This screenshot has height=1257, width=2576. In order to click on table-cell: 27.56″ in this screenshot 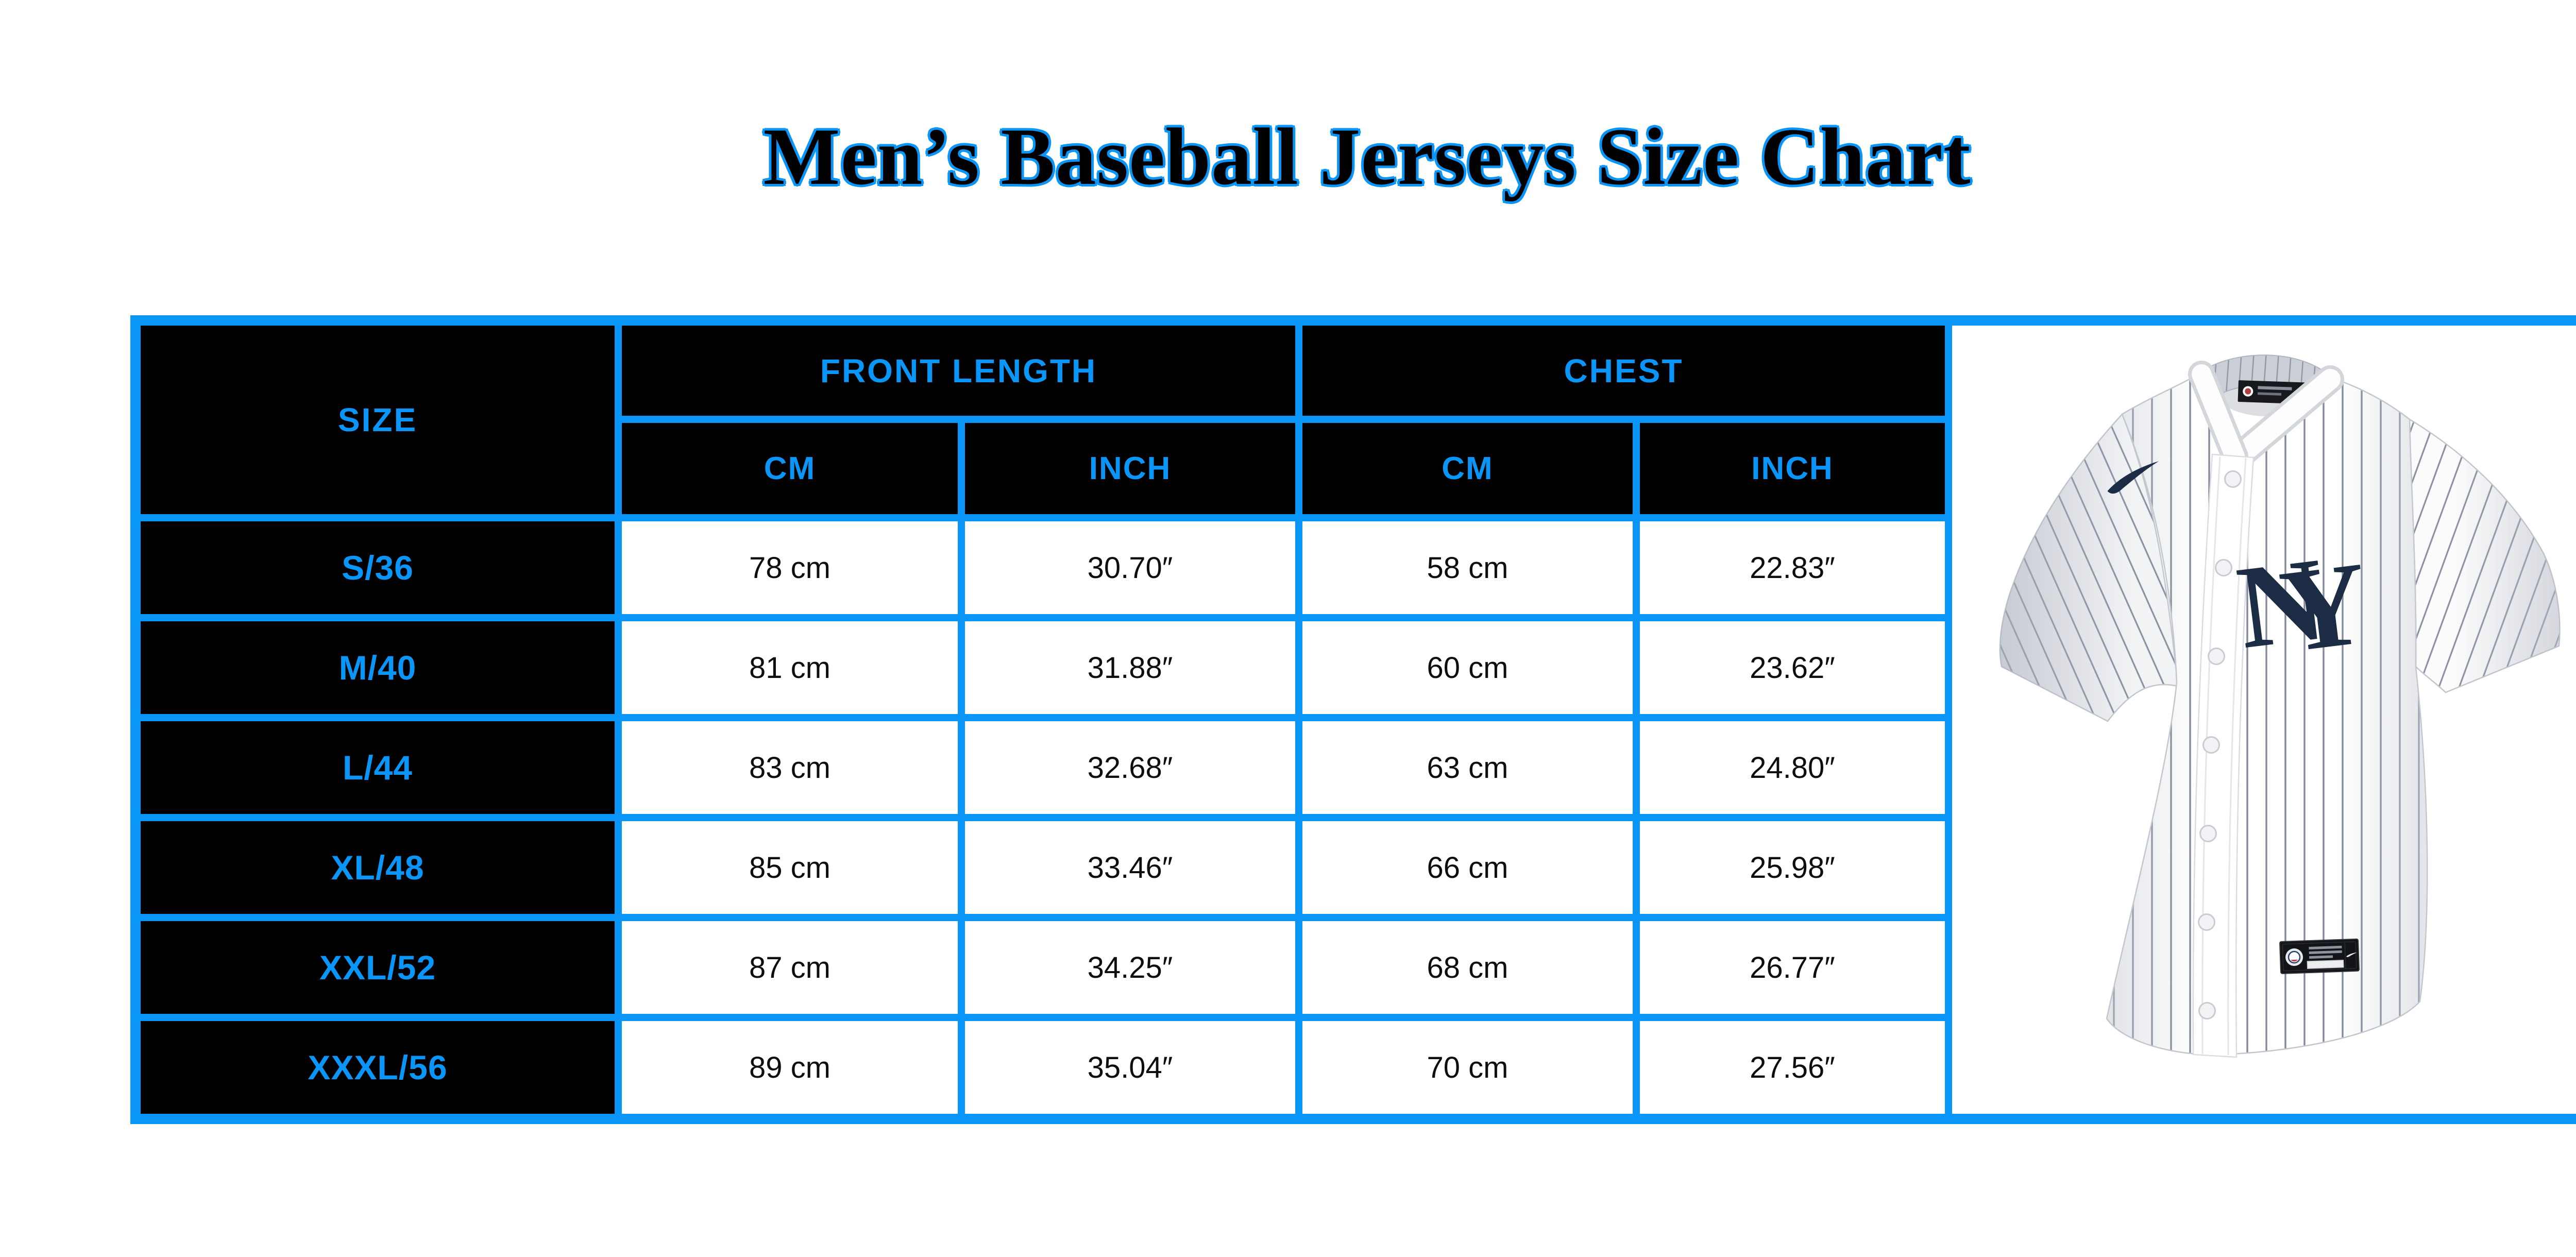, I will do `click(1792, 1068)`.